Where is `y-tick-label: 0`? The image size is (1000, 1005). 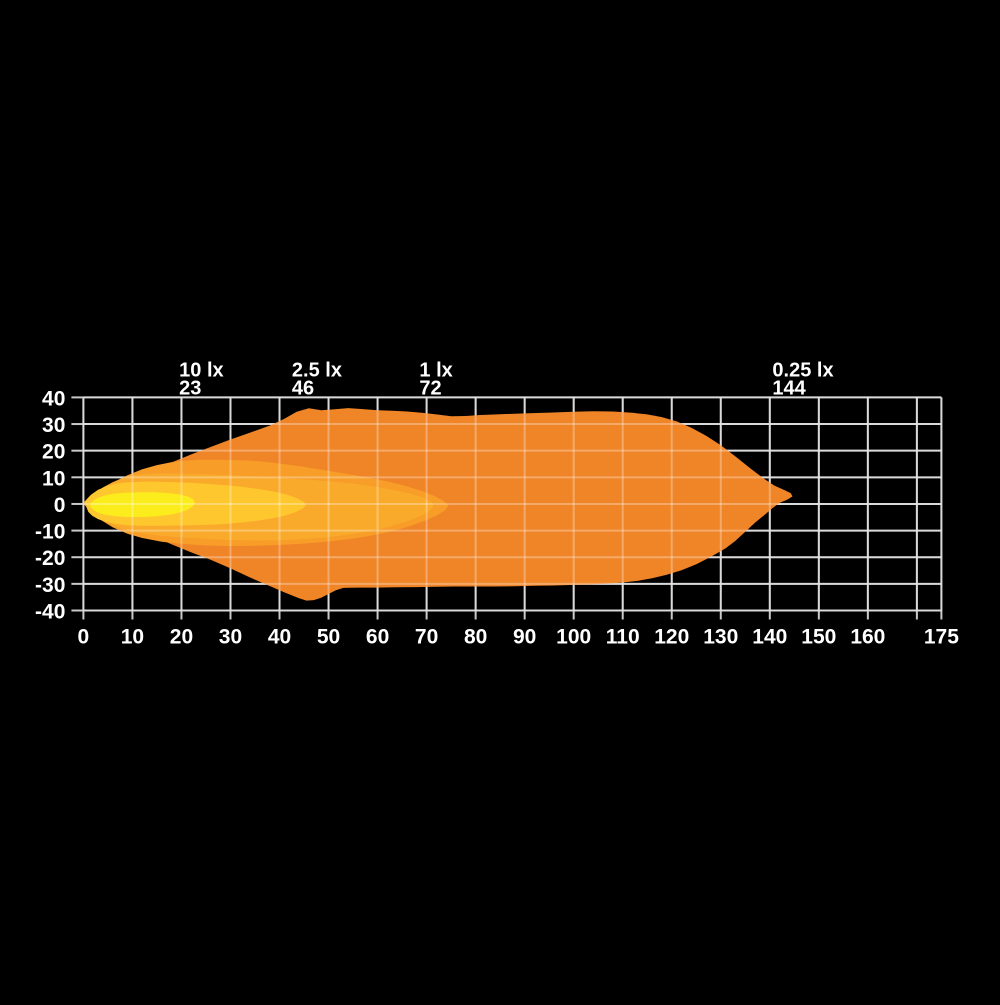
y-tick-label: 0 is located at coordinates (60, 505).